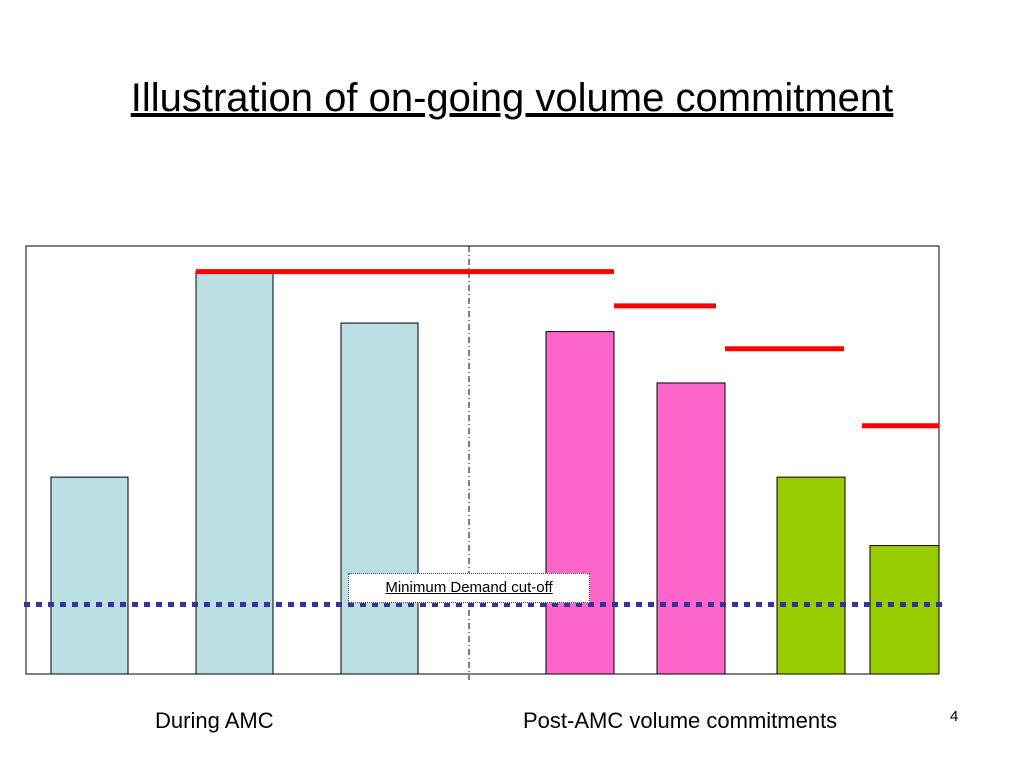  What do you see at coordinates (954, 716) in the screenshot?
I see `page-number: 4` at bounding box center [954, 716].